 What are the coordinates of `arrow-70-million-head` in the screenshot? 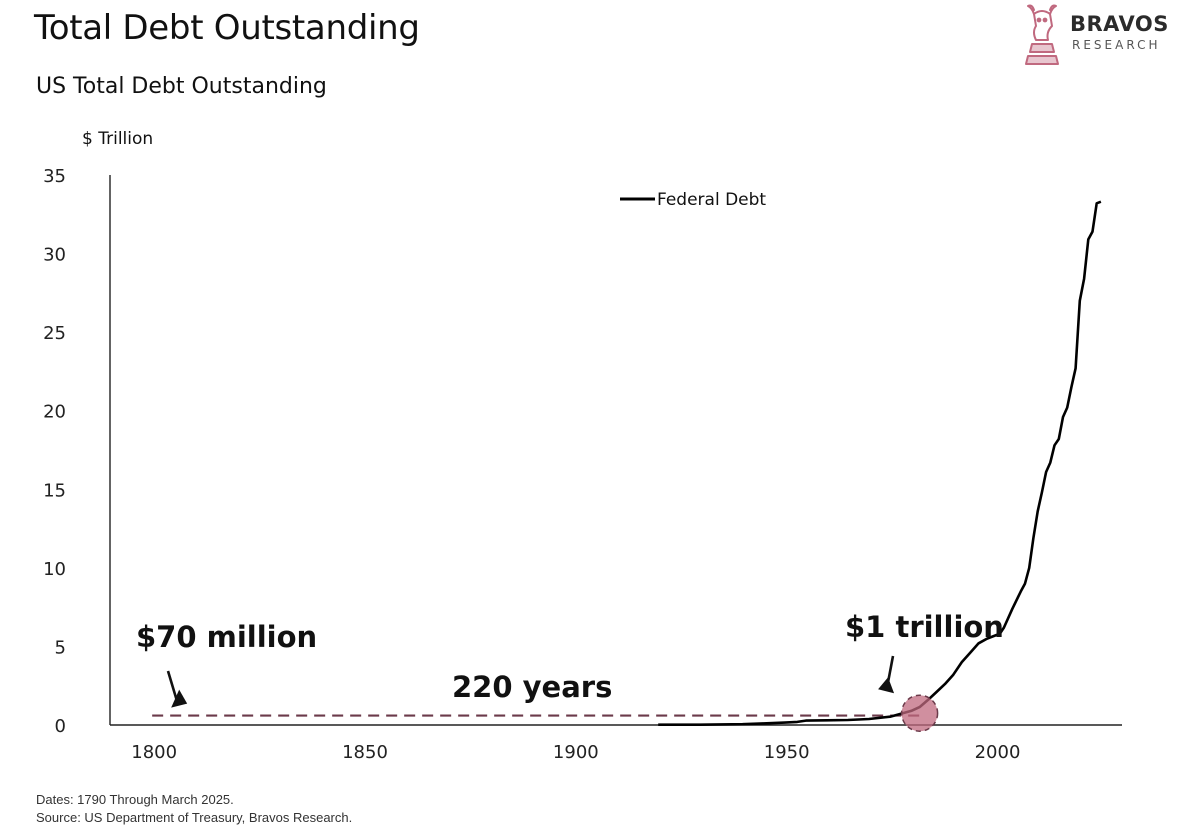 It's located at (179, 698).